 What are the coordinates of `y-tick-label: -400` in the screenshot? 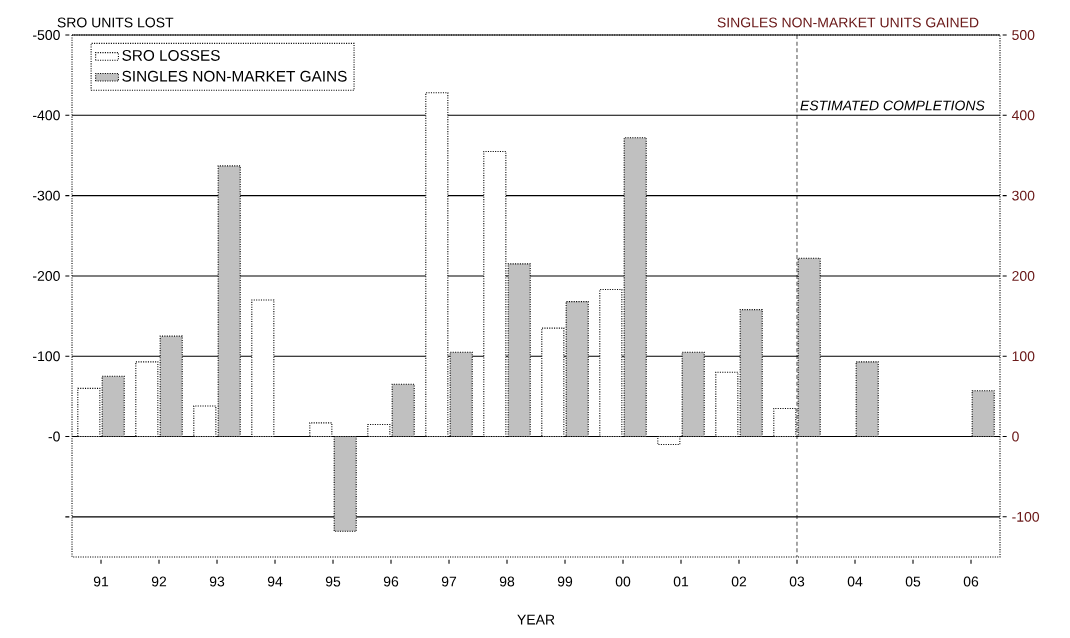 It's located at (46, 115).